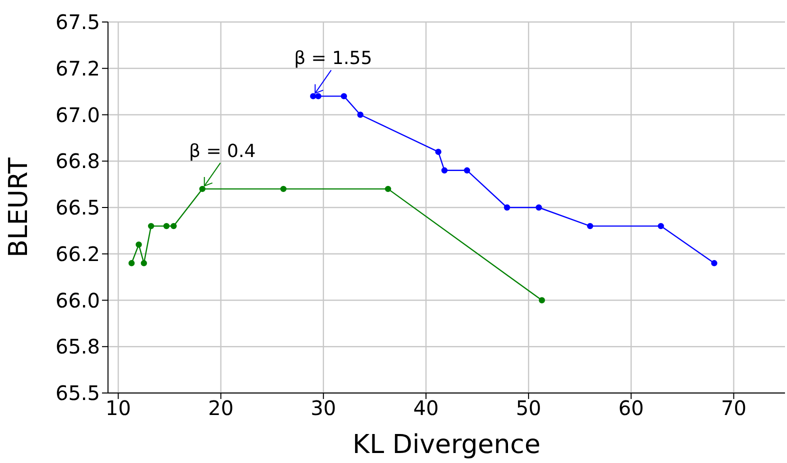 The image size is (787, 463). Describe the element at coordinates (19, 207) in the screenshot. I see `y-axis-title: BLEURT` at that location.